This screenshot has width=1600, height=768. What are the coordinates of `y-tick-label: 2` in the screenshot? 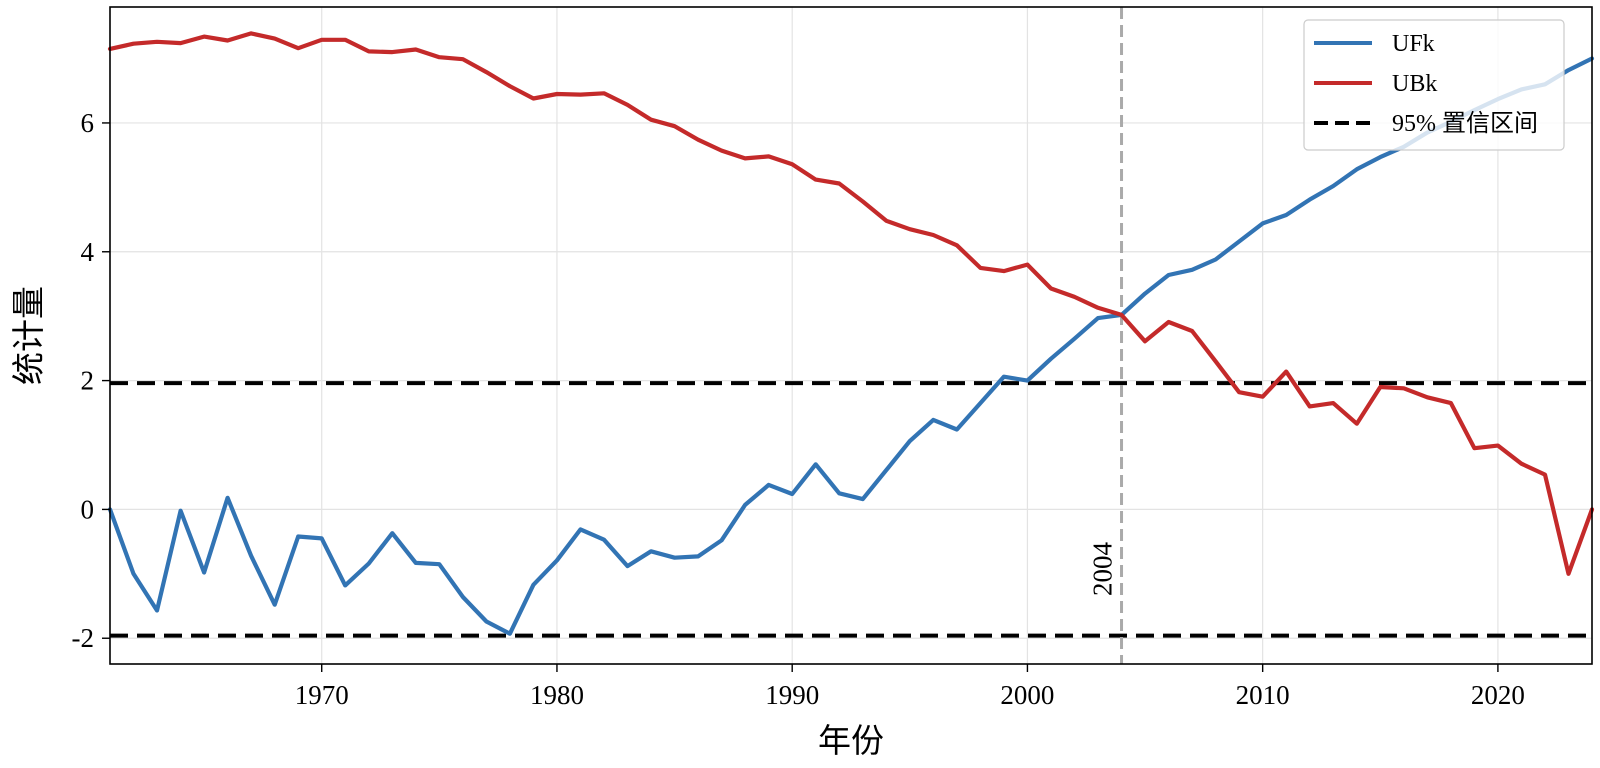 It's located at (88, 381).